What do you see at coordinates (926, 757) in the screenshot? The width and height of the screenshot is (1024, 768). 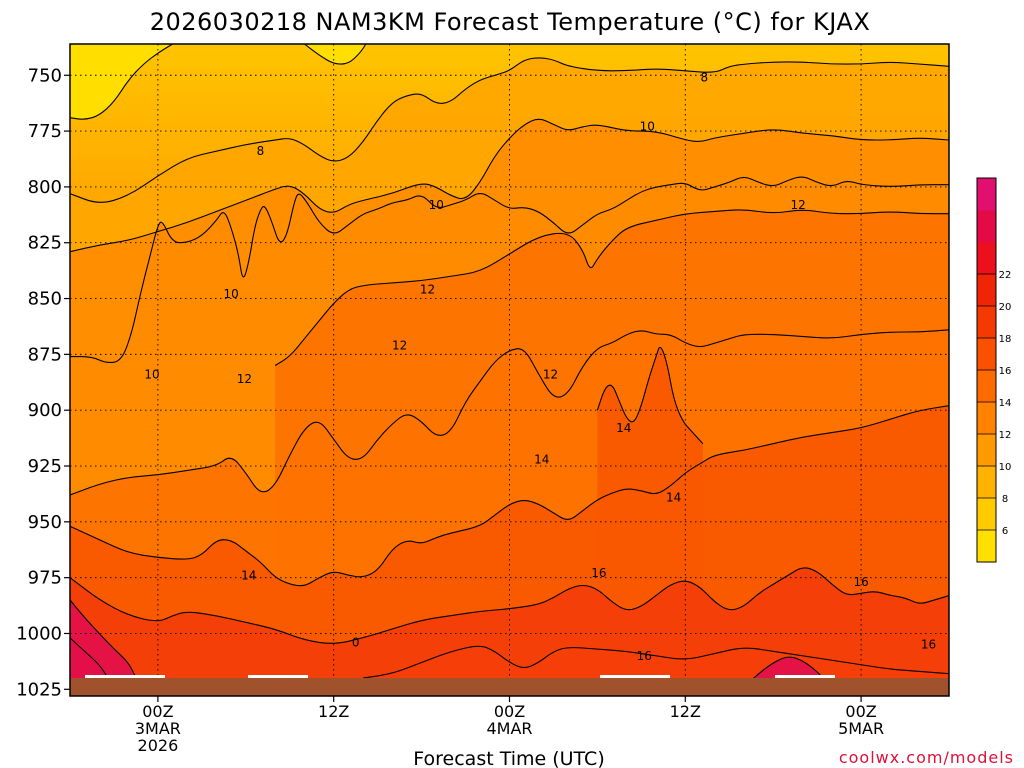 I see `credit-text: coolwx.com/models` at bounding box center [926, 757].